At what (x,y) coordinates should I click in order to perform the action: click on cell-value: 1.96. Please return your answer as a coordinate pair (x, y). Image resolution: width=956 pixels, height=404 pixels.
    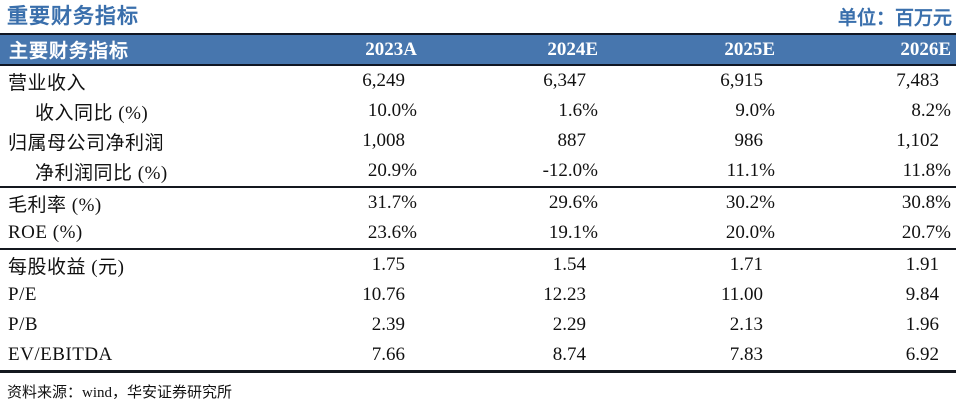
    Looking at the image, I should click on (922, 324).